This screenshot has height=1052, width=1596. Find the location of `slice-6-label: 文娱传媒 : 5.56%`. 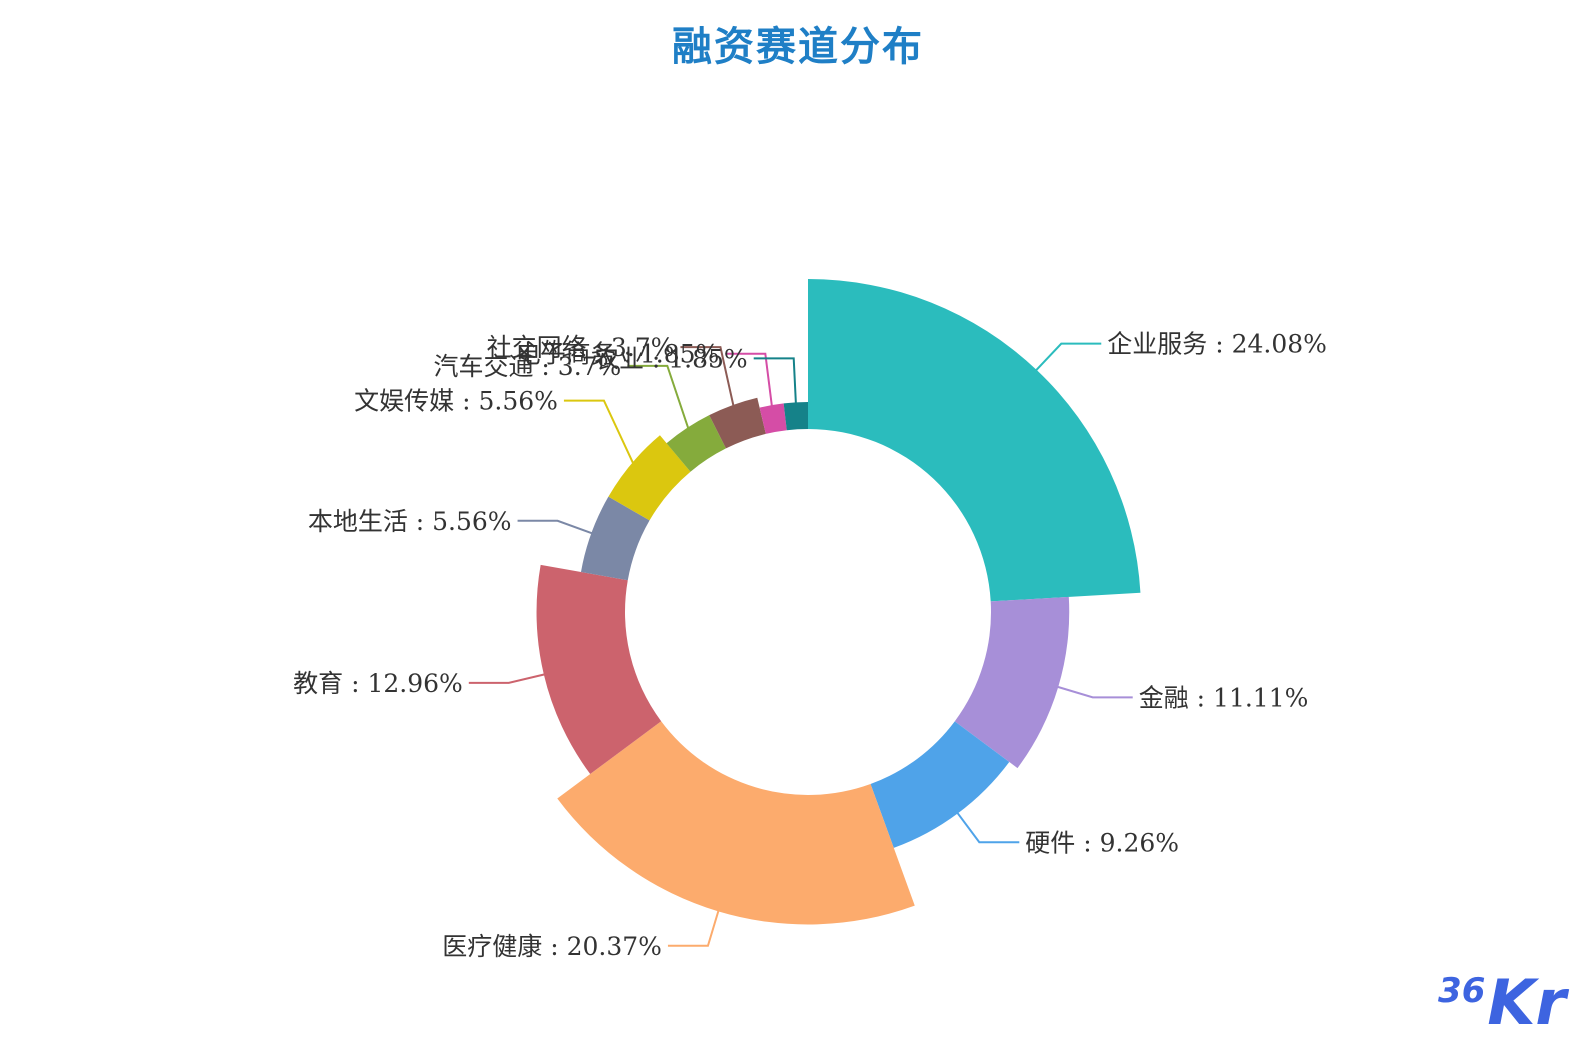

slice-6-label: 文娱传媒 : 5.56% is located at coordinates (456, 401).